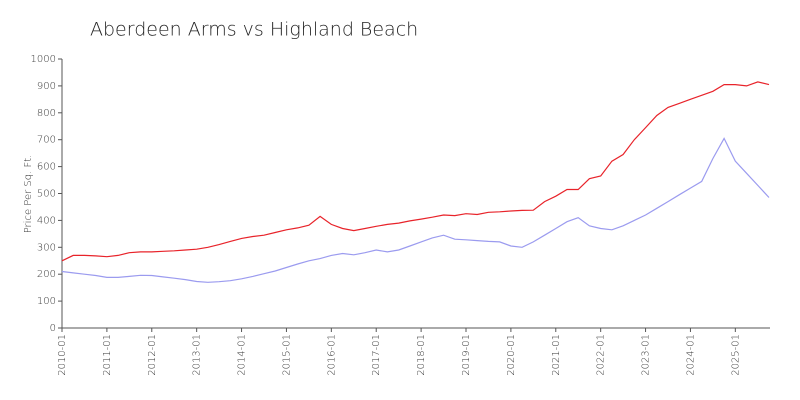  I want to click on x-tick-label: 2014-01, so click(242, 355).